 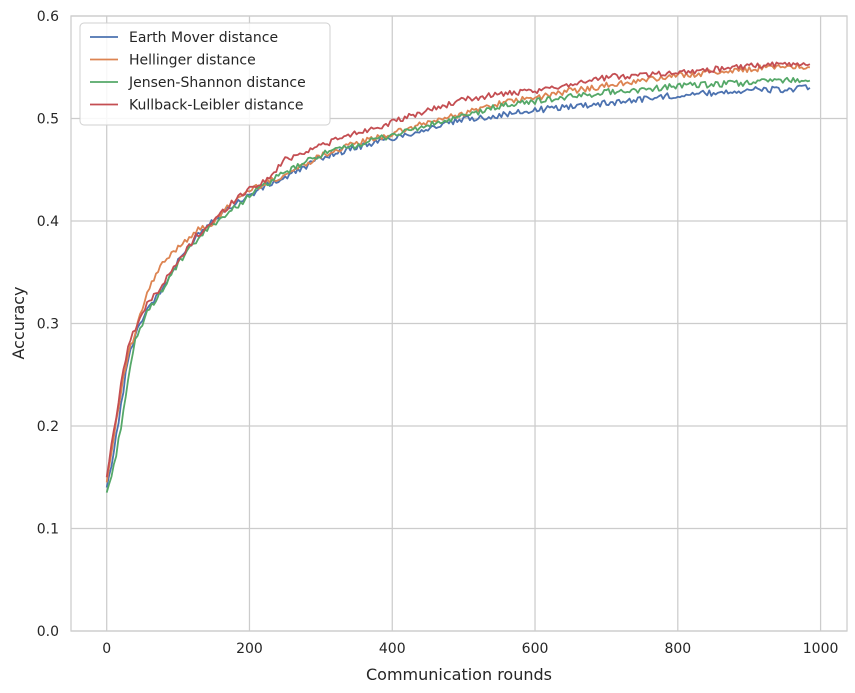 What do you see at coordinates (48, 120) in the screenshot?
I see `y-tick-label: 0.5` at bounding box center [48, 120].